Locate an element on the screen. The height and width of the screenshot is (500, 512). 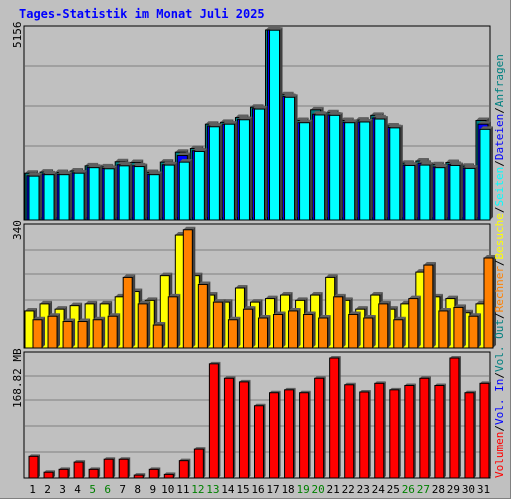
seiten-bar-20-side is located at coordinates (326, 165).